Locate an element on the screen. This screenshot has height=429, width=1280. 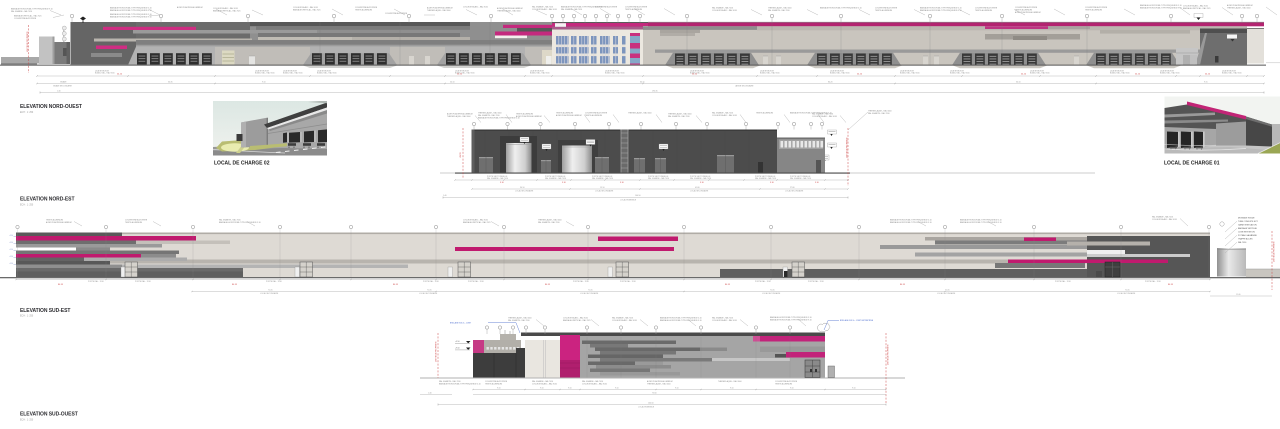
svg-text: LIMITE DE PROPRIETE is located at coordinates (889, 354).